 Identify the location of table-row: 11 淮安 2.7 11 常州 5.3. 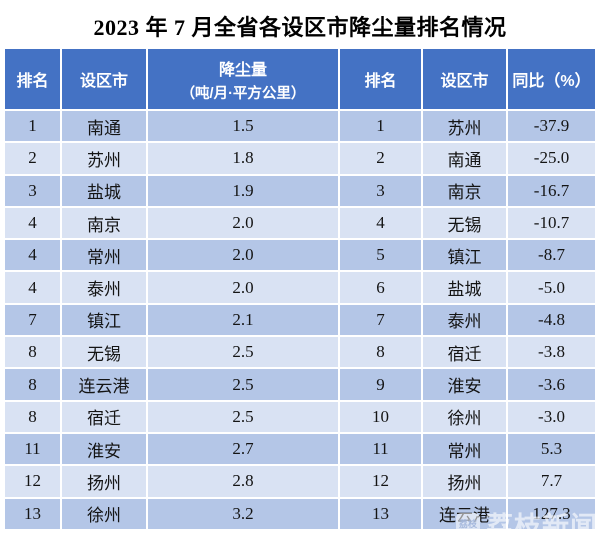
(300, 449).